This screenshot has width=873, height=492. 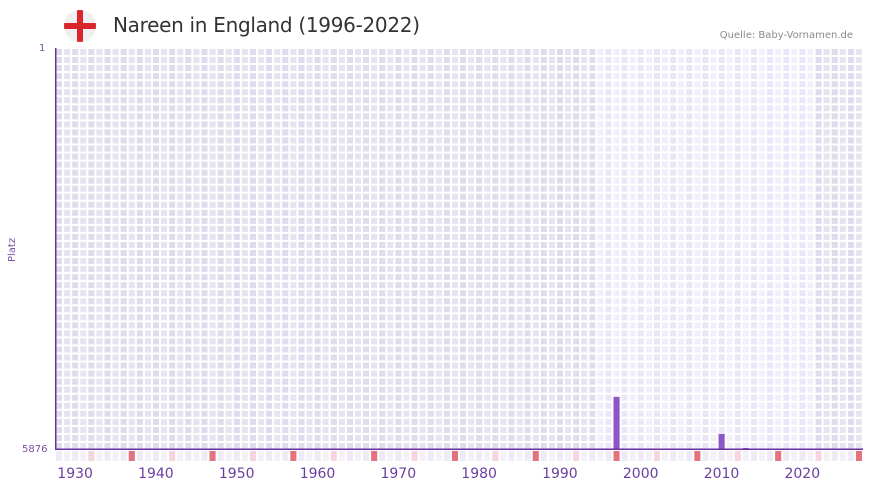 What do you see at coordinates (236, 474) in the screenshot?
I see `x-tick-1950: 1950` at bounding box center [236, 474].